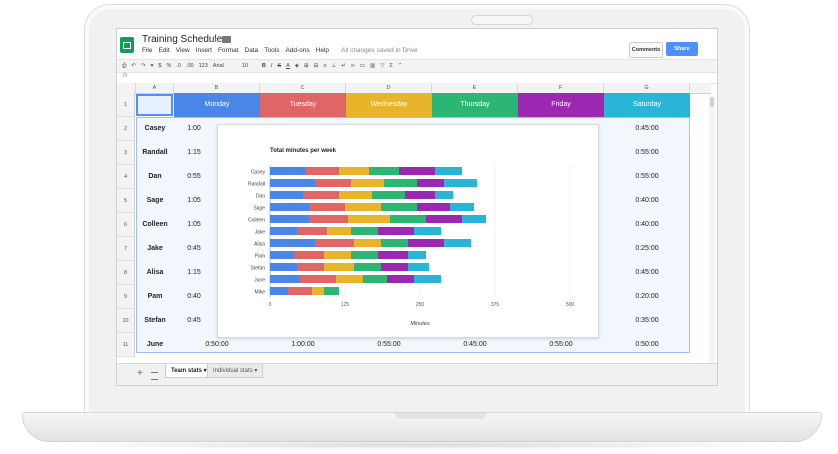  Describe the element at coordinates (561, 105) in the screenshot. I see `day-header-friday: Friday` at that location.